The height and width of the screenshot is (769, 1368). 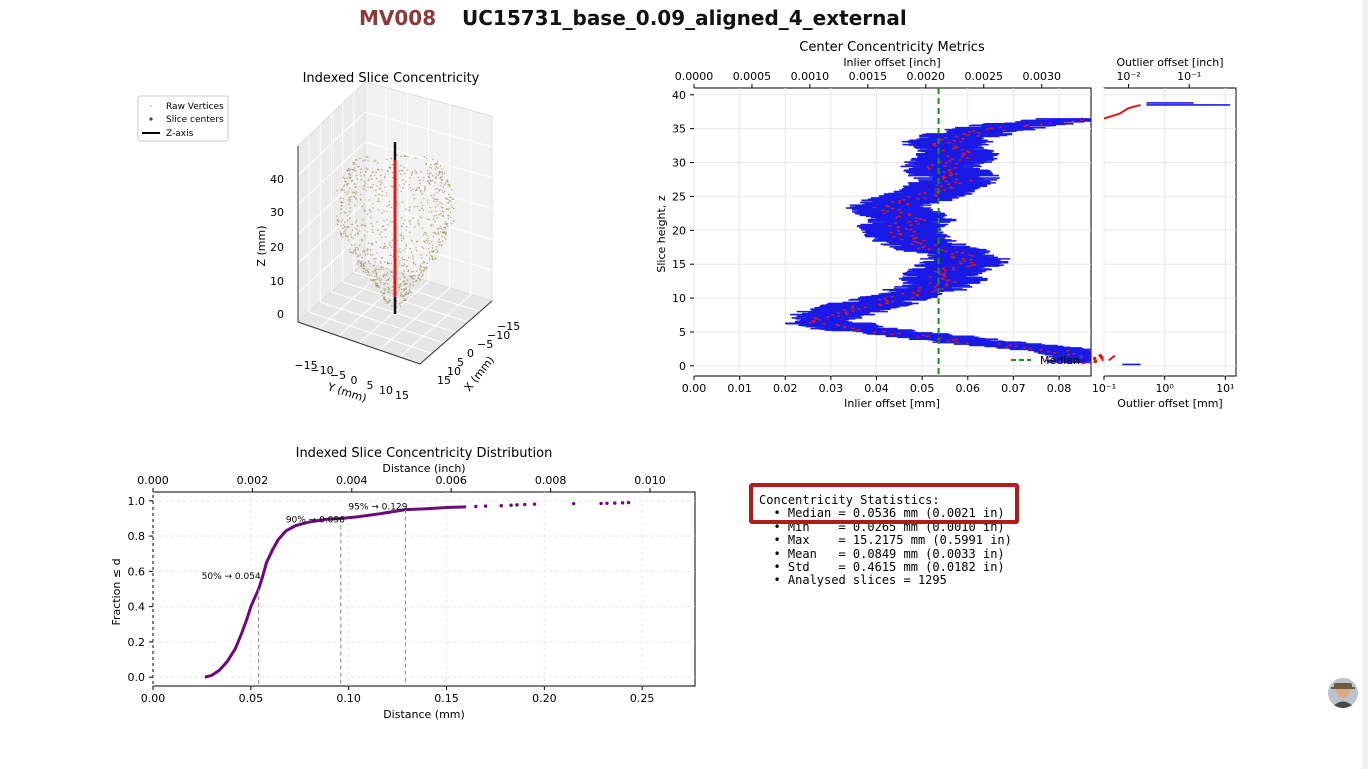 What do you see at coordinates (1343, 693) in the screenshot?
I see `user-avatar-icon` at bounding box center [1343, 693].